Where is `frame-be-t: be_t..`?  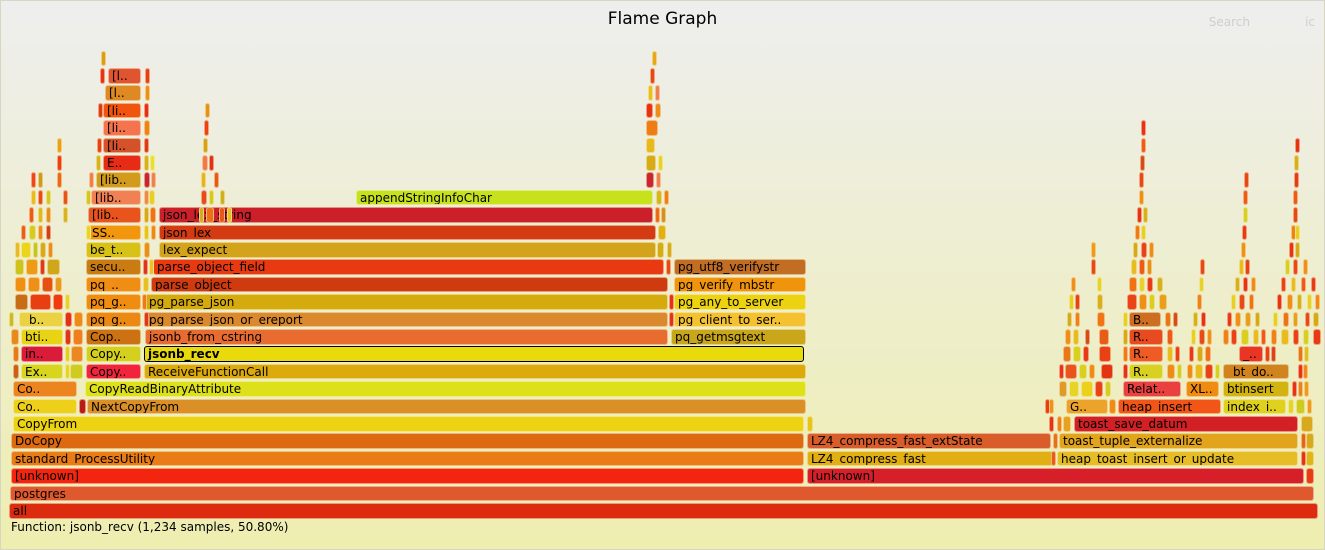 frame-be-t: be_t.. is located at coordinates (113, 250).